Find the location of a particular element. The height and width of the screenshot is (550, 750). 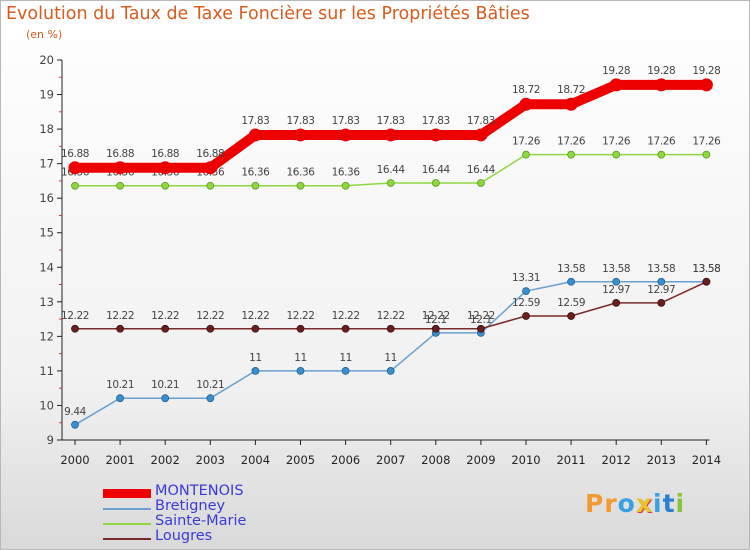

x-tick-label: 2002 is located at coordinates (165, 460).